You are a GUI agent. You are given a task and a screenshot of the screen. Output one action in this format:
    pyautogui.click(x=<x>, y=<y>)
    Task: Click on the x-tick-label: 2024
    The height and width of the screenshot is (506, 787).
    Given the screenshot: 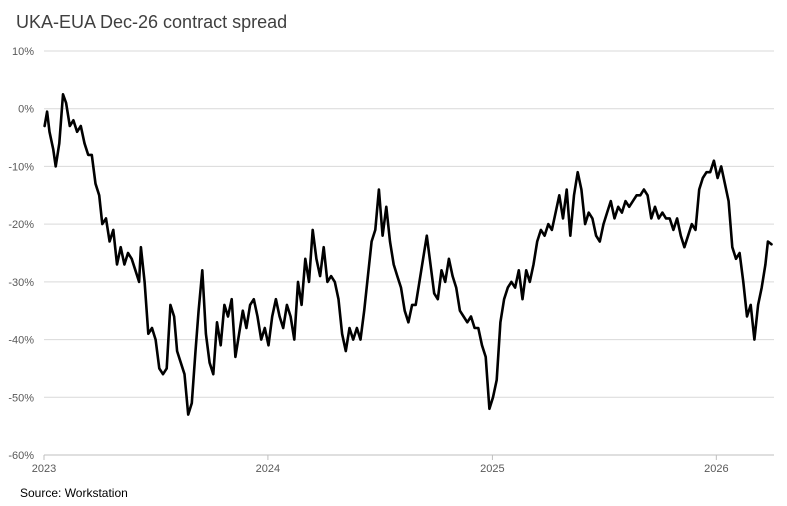 What is the action you would take?
    pyautogui.click(x=268, y=469)
    